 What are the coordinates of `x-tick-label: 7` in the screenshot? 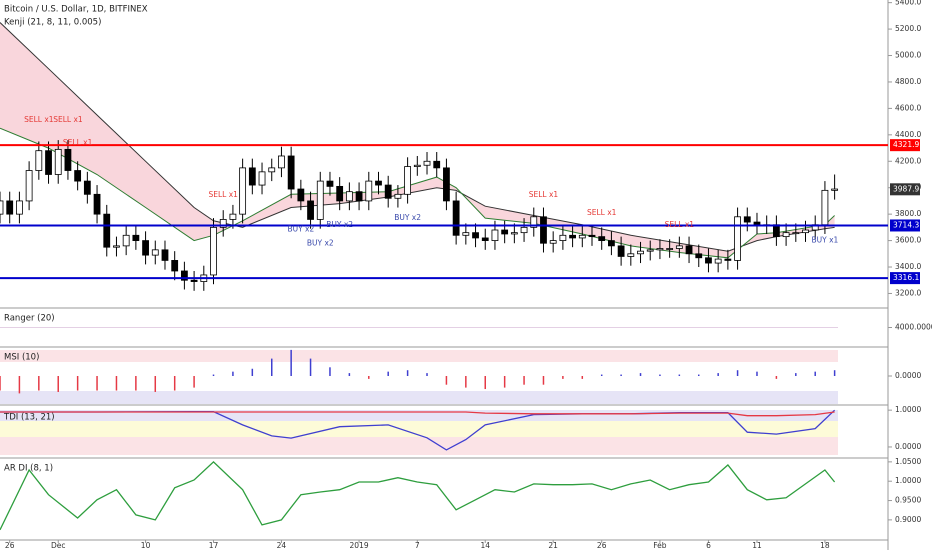 It's located at (417, 545).